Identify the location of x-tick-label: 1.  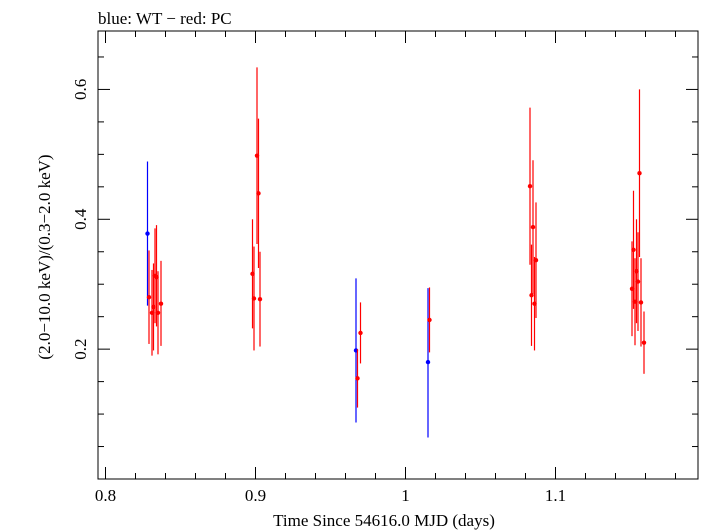
(405, 495).